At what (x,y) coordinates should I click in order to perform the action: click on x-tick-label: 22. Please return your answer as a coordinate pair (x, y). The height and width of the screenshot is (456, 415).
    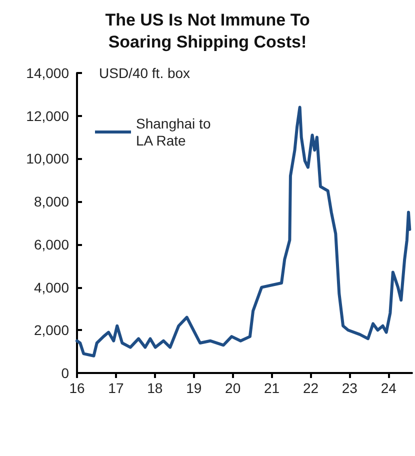
    Looking at the image, I should click on (310, 388).